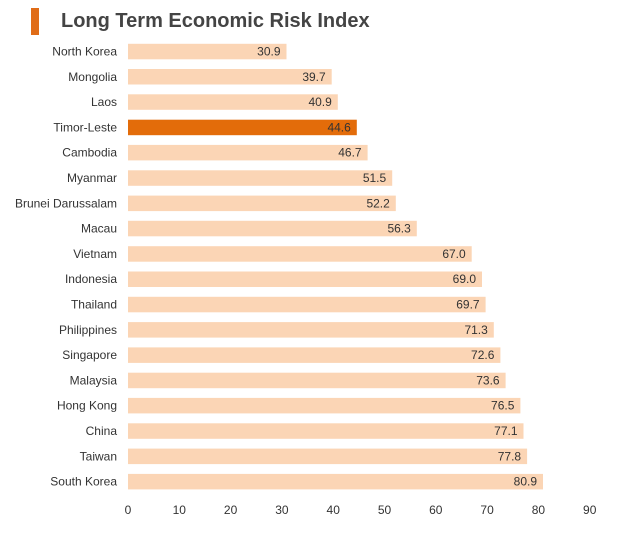  What do you see at coordinates (207, 51) in the screenshot?
I see `bar-north-korea` at bounding box center [207, 51].